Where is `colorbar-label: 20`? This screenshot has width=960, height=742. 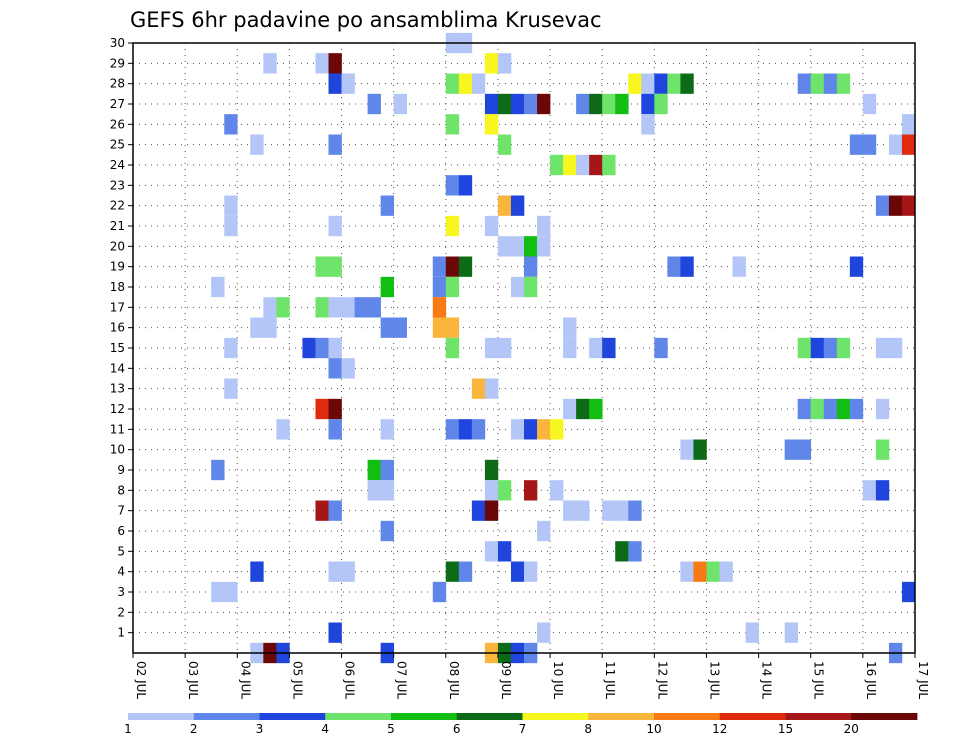 colorbar-label: 20 is located at coordinates (851, 729).